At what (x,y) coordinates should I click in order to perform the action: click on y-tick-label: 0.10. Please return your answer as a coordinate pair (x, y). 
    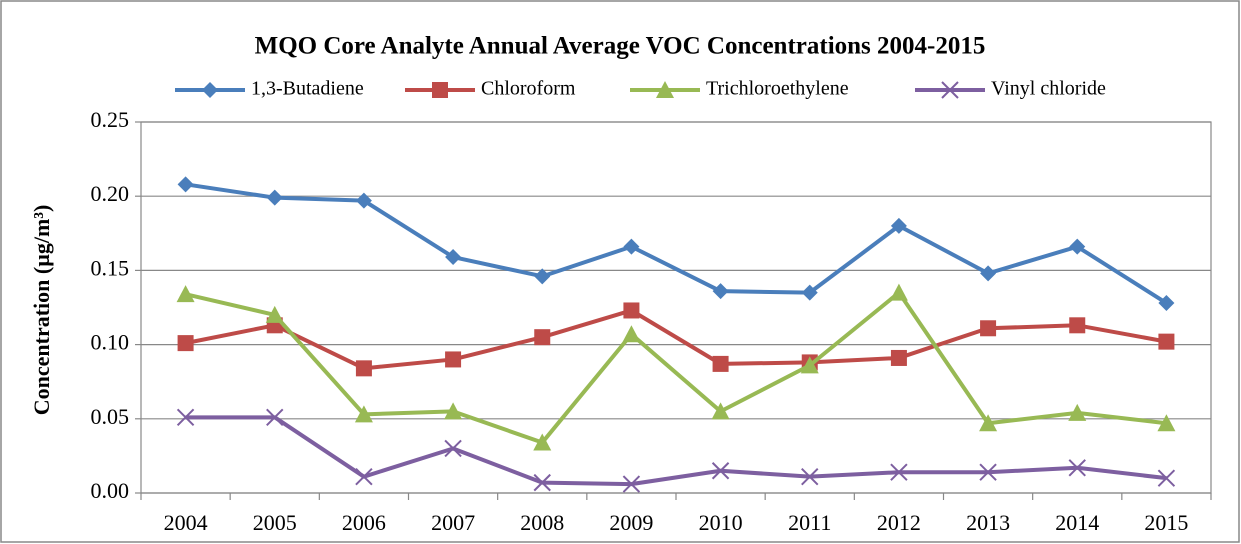
    Looking at the image, I should click on (110, 342).